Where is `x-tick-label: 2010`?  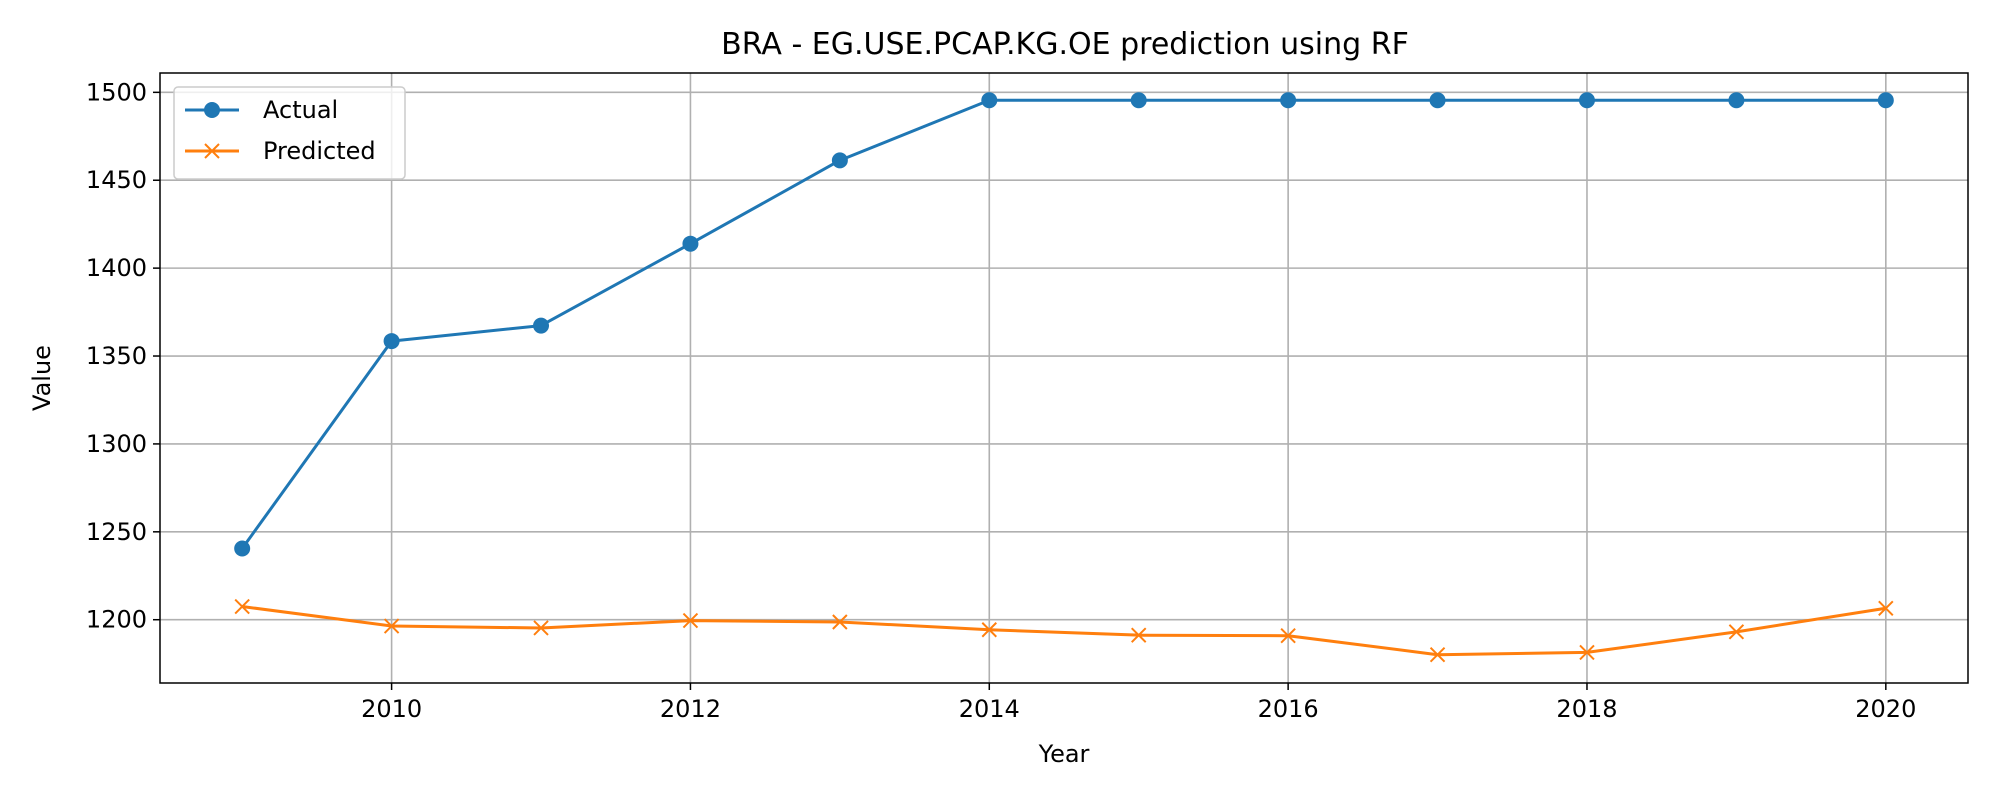
x-tick-label: 2010 is located at coordinates (391, 709).